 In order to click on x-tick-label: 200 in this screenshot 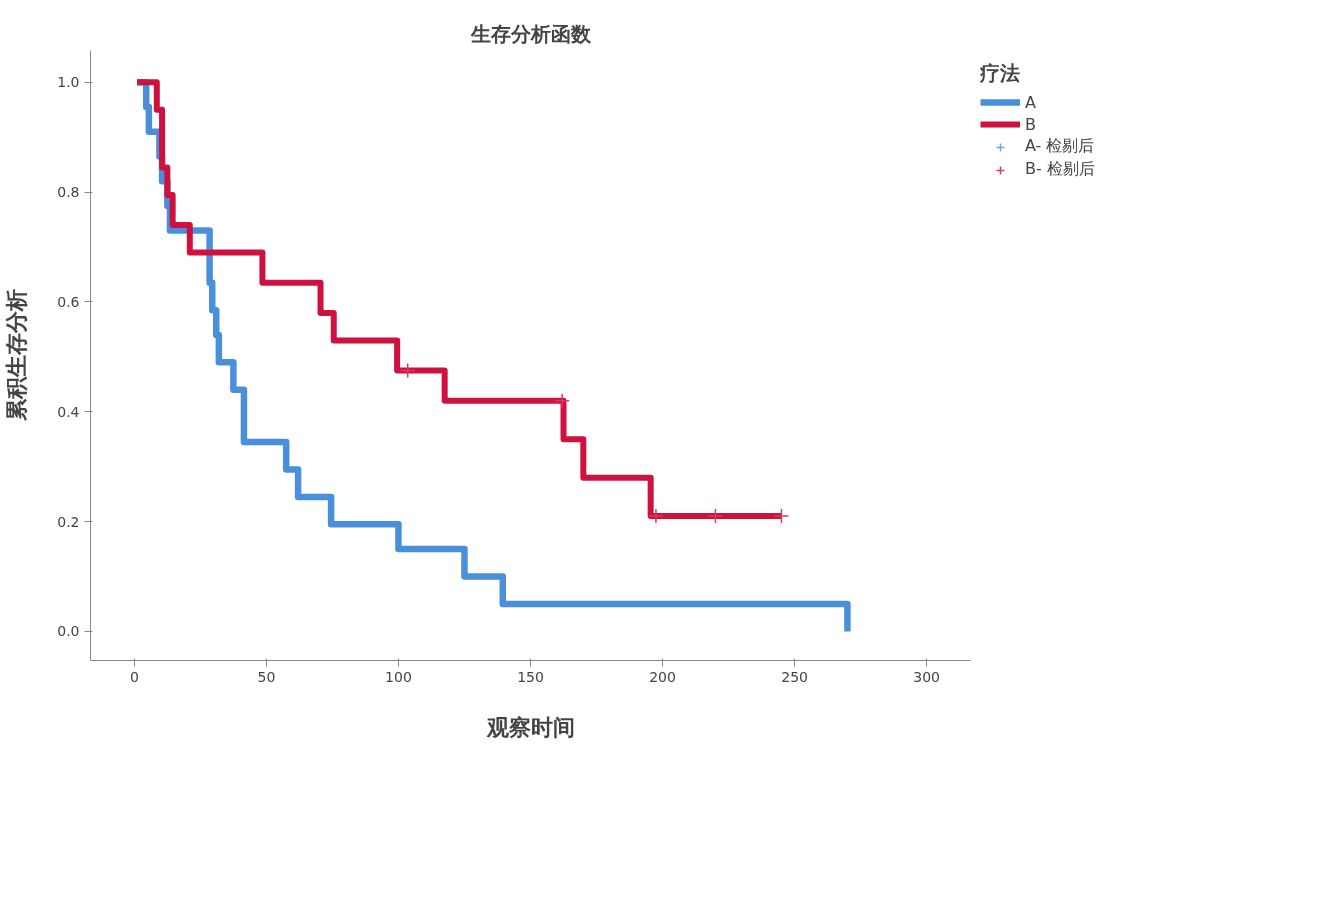, I will do `click(662, 676)`.